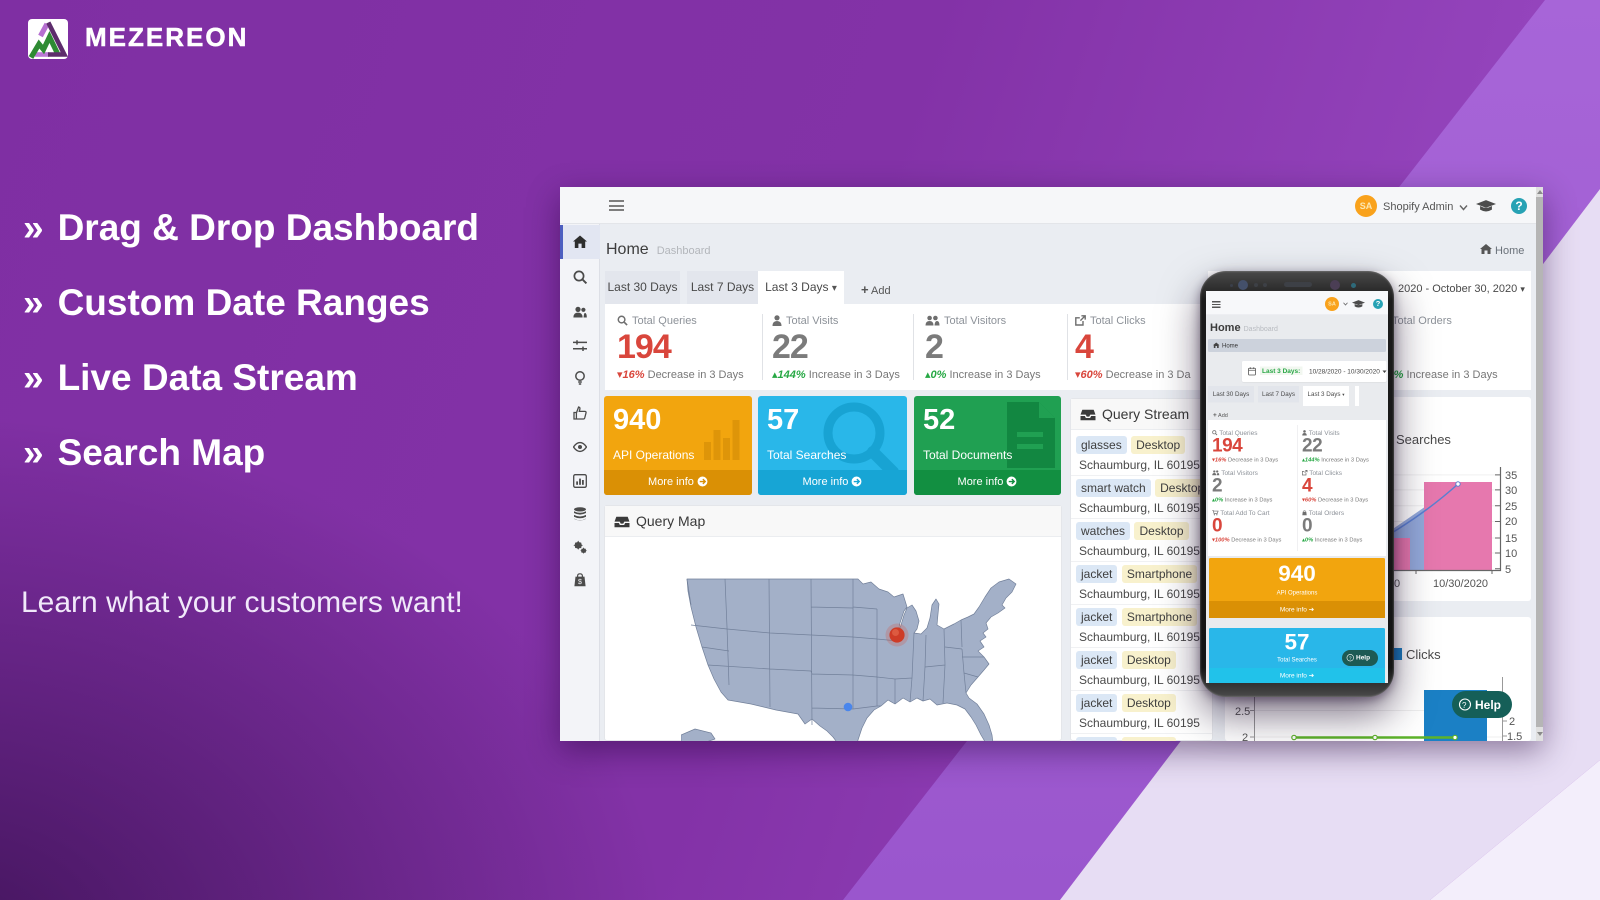 The height and width of the screenshot is (900, 1600). I want to click on svg-text: 2.5, so click(1242, 712).